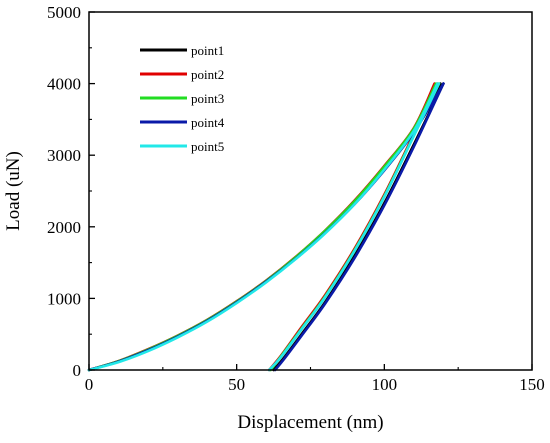  Describe the element at coordinates (532, 384) in the screenshot. I see `x-tick-label: 150` at that location.